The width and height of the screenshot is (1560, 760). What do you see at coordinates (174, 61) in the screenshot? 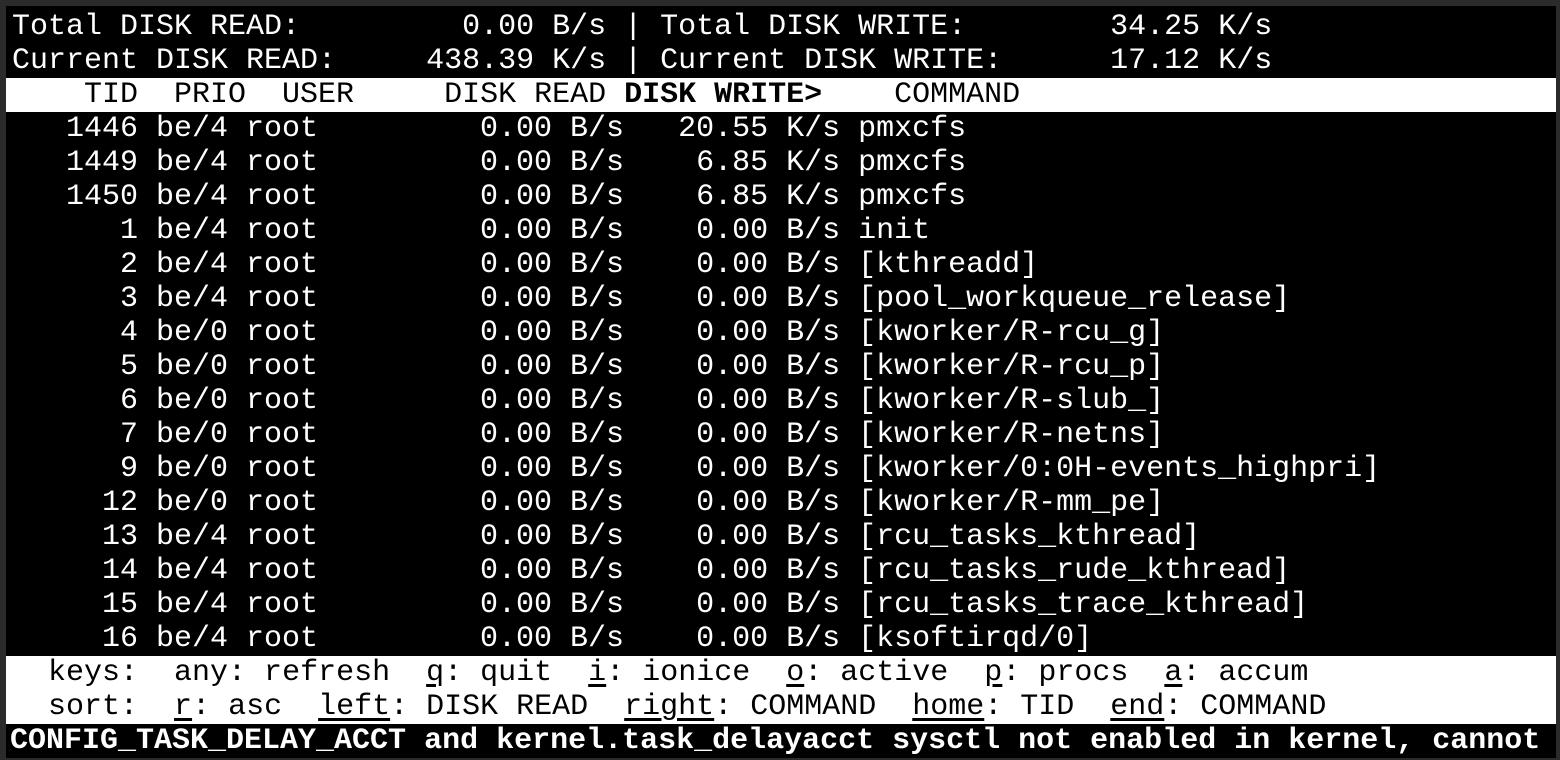
I see `current-read-label: Current DISK READ:` at bounding box center [174, 61].